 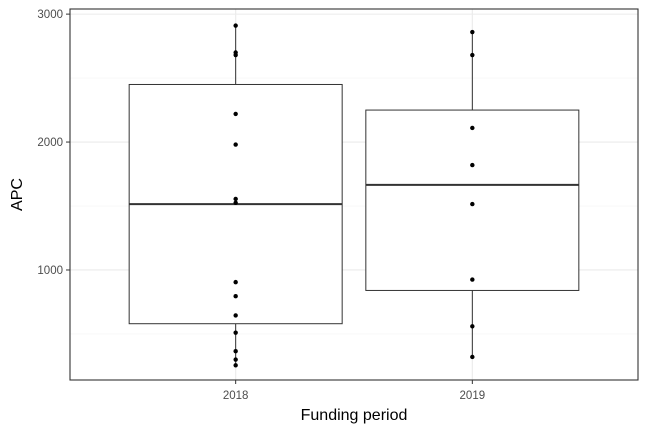 What do you see at coordinates (354, 415) in the screenshot?
I see `x-axis-title: Funding period` at bounding box center [354, 415].